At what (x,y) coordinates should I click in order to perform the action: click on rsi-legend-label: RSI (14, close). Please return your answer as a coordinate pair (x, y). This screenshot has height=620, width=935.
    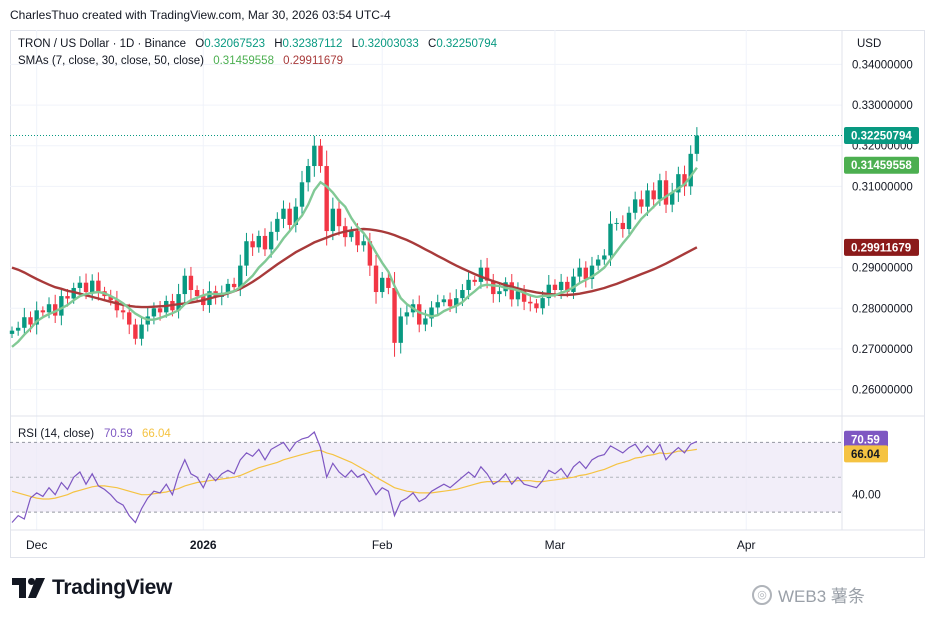
    Looking at the image, I should click on (56, 434).